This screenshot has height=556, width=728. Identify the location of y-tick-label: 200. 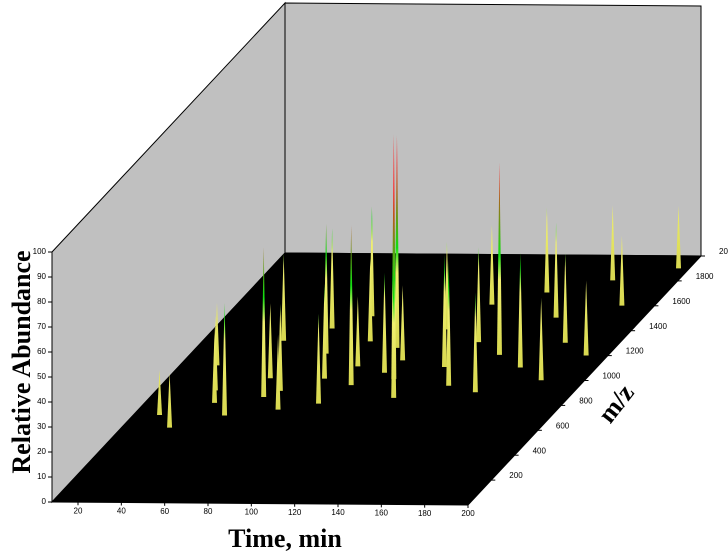
(516, 475).